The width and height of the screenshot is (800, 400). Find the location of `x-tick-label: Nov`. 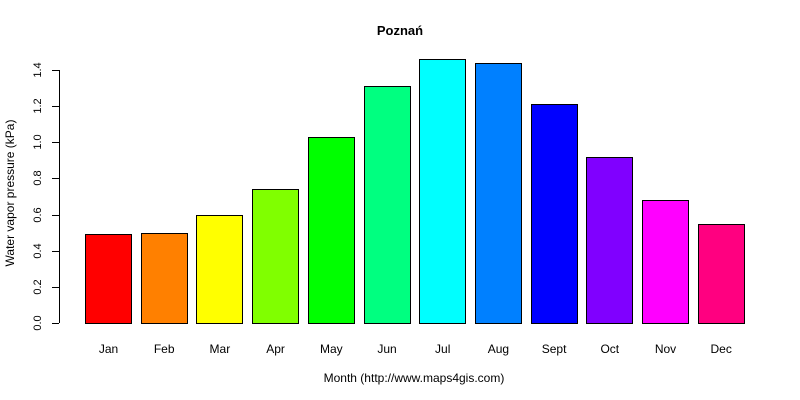

x-tick-label: Nov is located at coordinates (665, 349).